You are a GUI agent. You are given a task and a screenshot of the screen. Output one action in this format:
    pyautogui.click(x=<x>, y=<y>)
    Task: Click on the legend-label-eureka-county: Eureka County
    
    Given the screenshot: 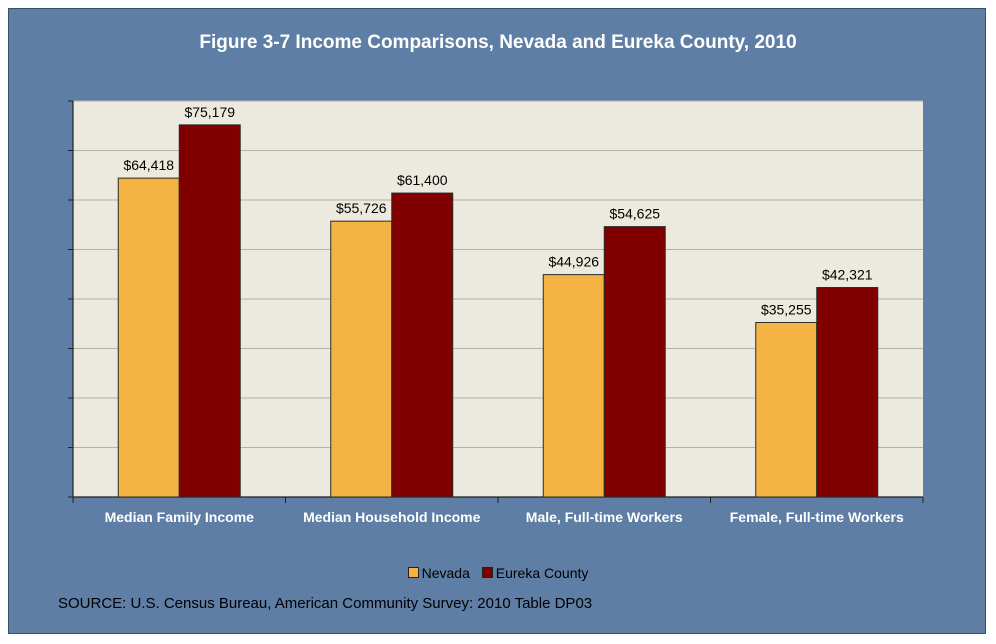 What is the action you would take?
    pyautogui.click(x=542, y=573)
    